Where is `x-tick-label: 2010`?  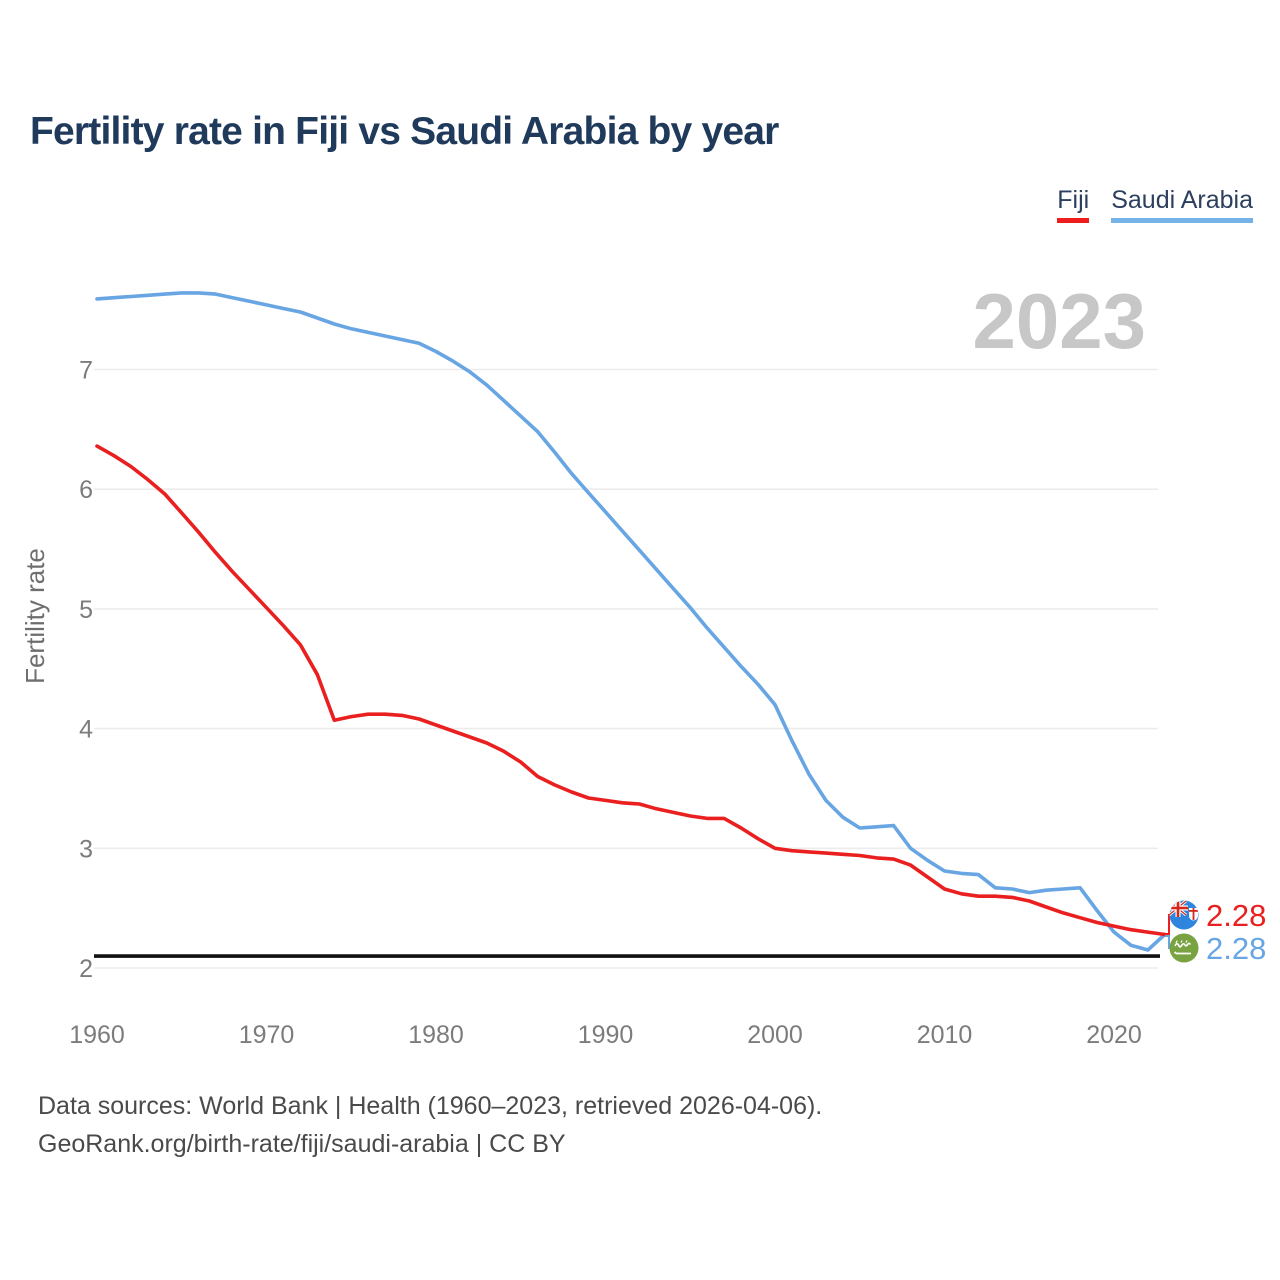 x-tick-label: 2010 is located at coordinates (945, 1035).